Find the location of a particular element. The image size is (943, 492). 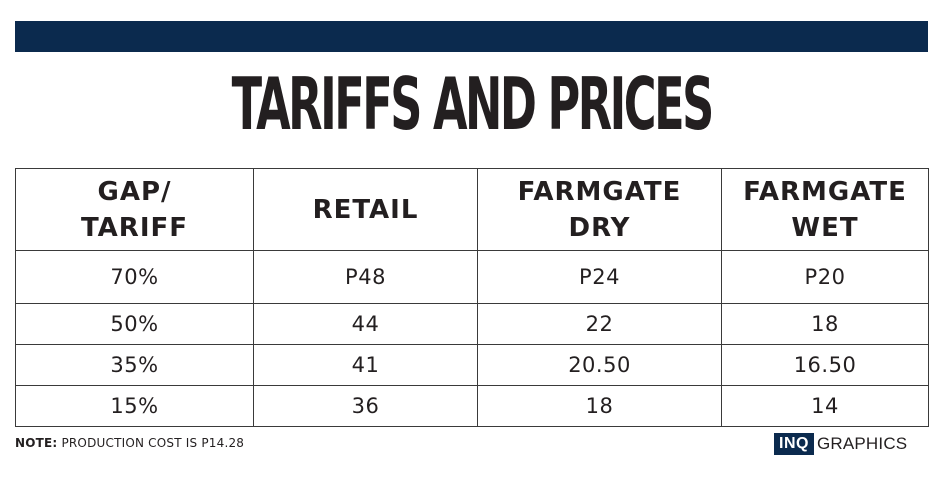

chart-title: TARIFFS AND PRICES is located at coordinates (473, 104).